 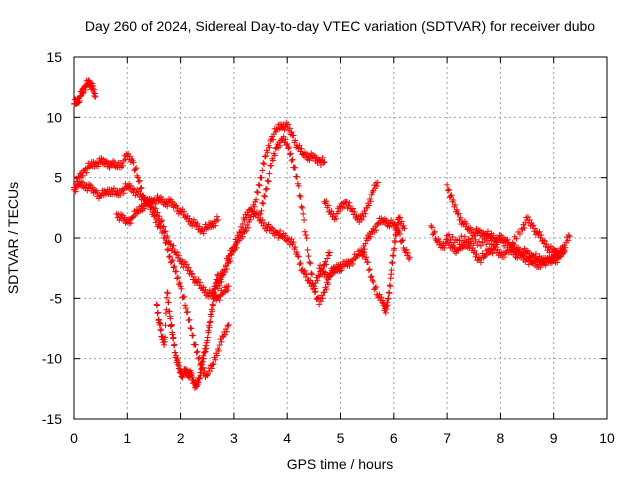 What do you see at coordinates (554, 438) in the screenshot?
I see `x-tick-label: 9` at bounding box center [554, 438].